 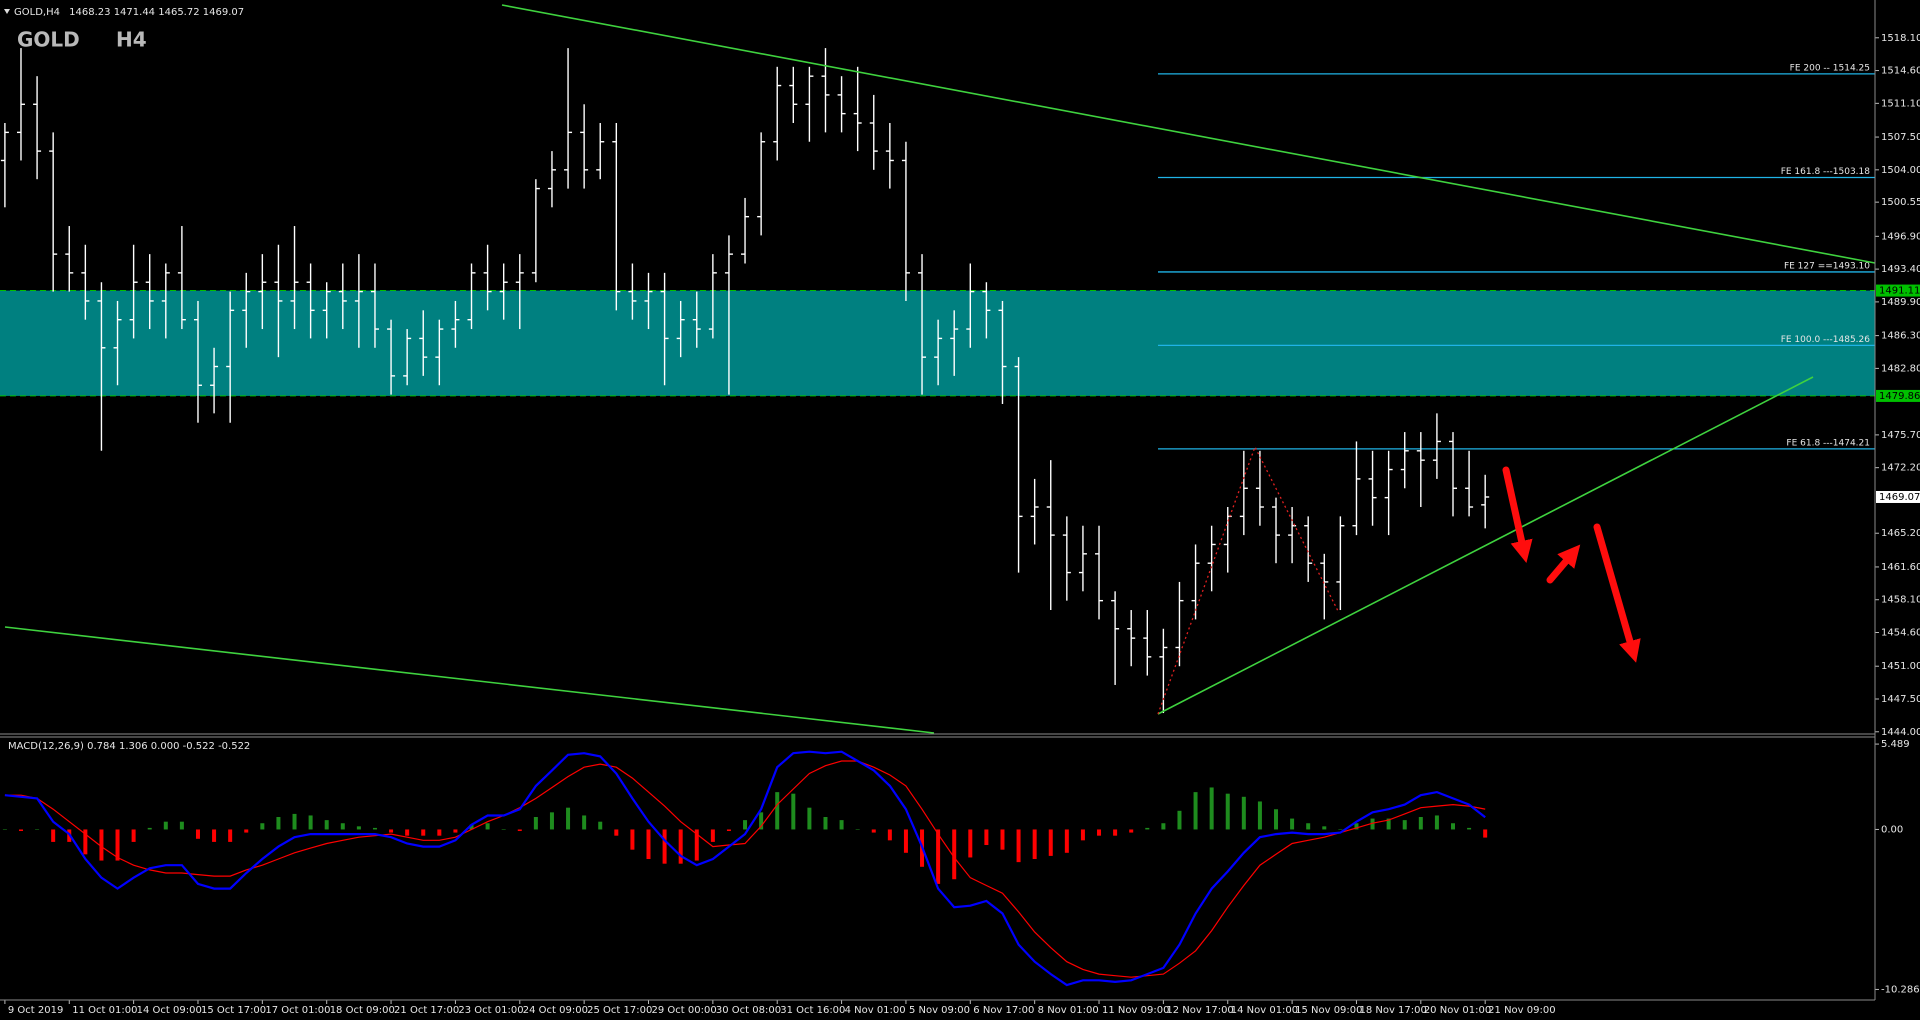 I want to click on menu-triangle, so click(x=7, y=11).